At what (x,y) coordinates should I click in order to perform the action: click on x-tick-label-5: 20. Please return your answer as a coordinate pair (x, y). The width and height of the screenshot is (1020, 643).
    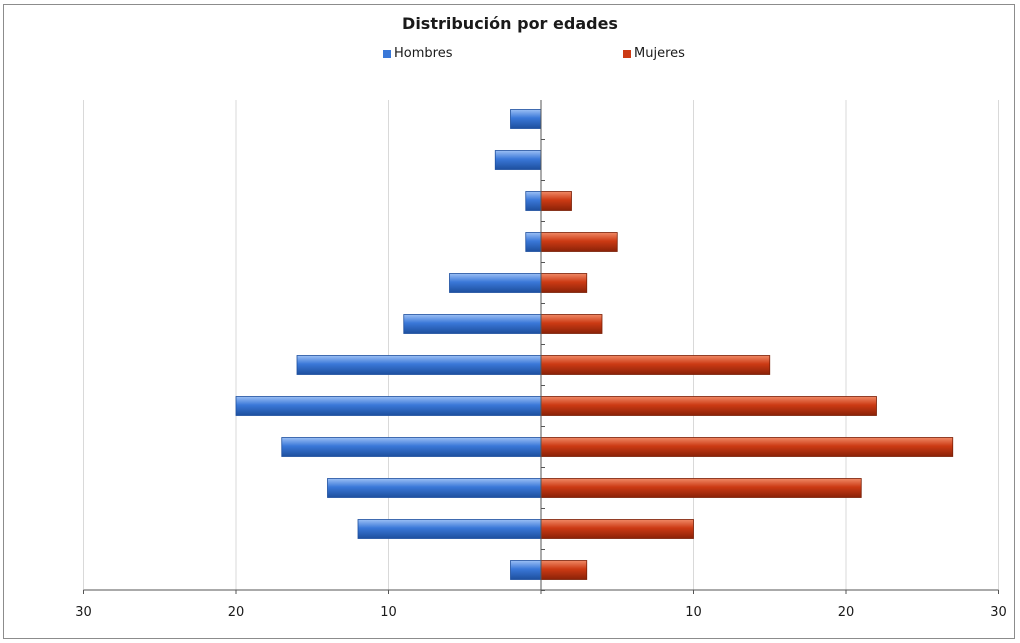
    Looking at the image, I should click on (846, 612).